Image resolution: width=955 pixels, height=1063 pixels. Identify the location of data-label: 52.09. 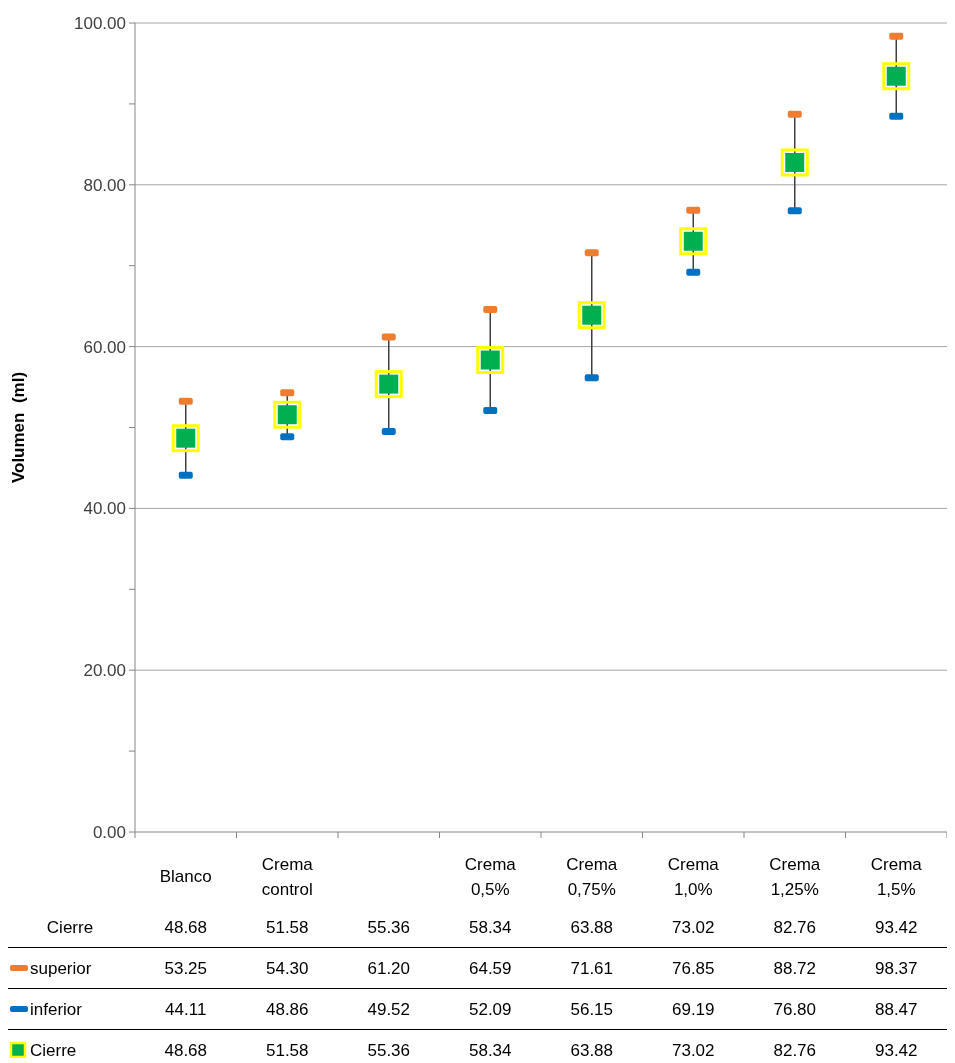
(490, 1009).